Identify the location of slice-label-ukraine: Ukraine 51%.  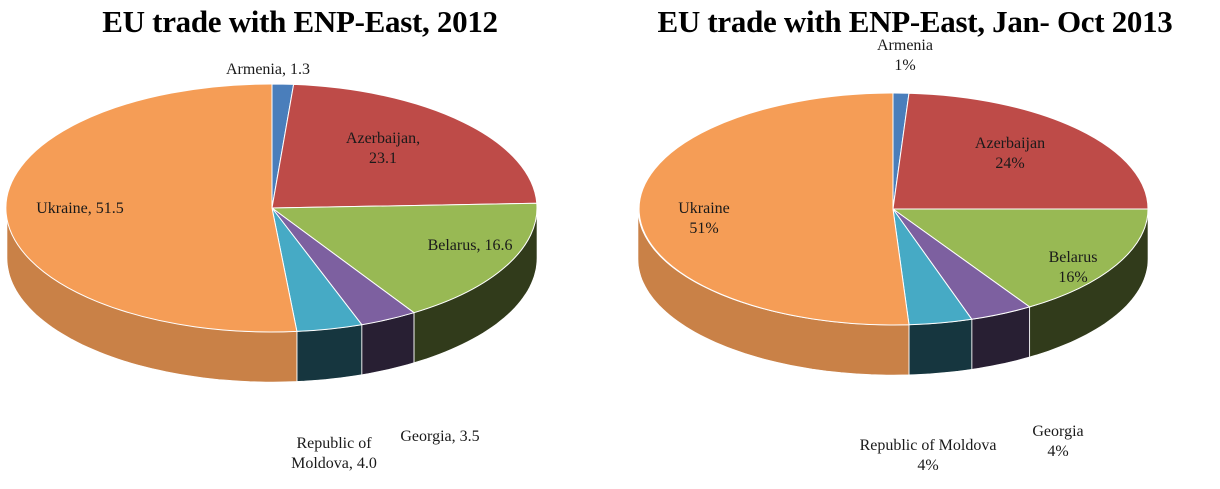
(704, 218).